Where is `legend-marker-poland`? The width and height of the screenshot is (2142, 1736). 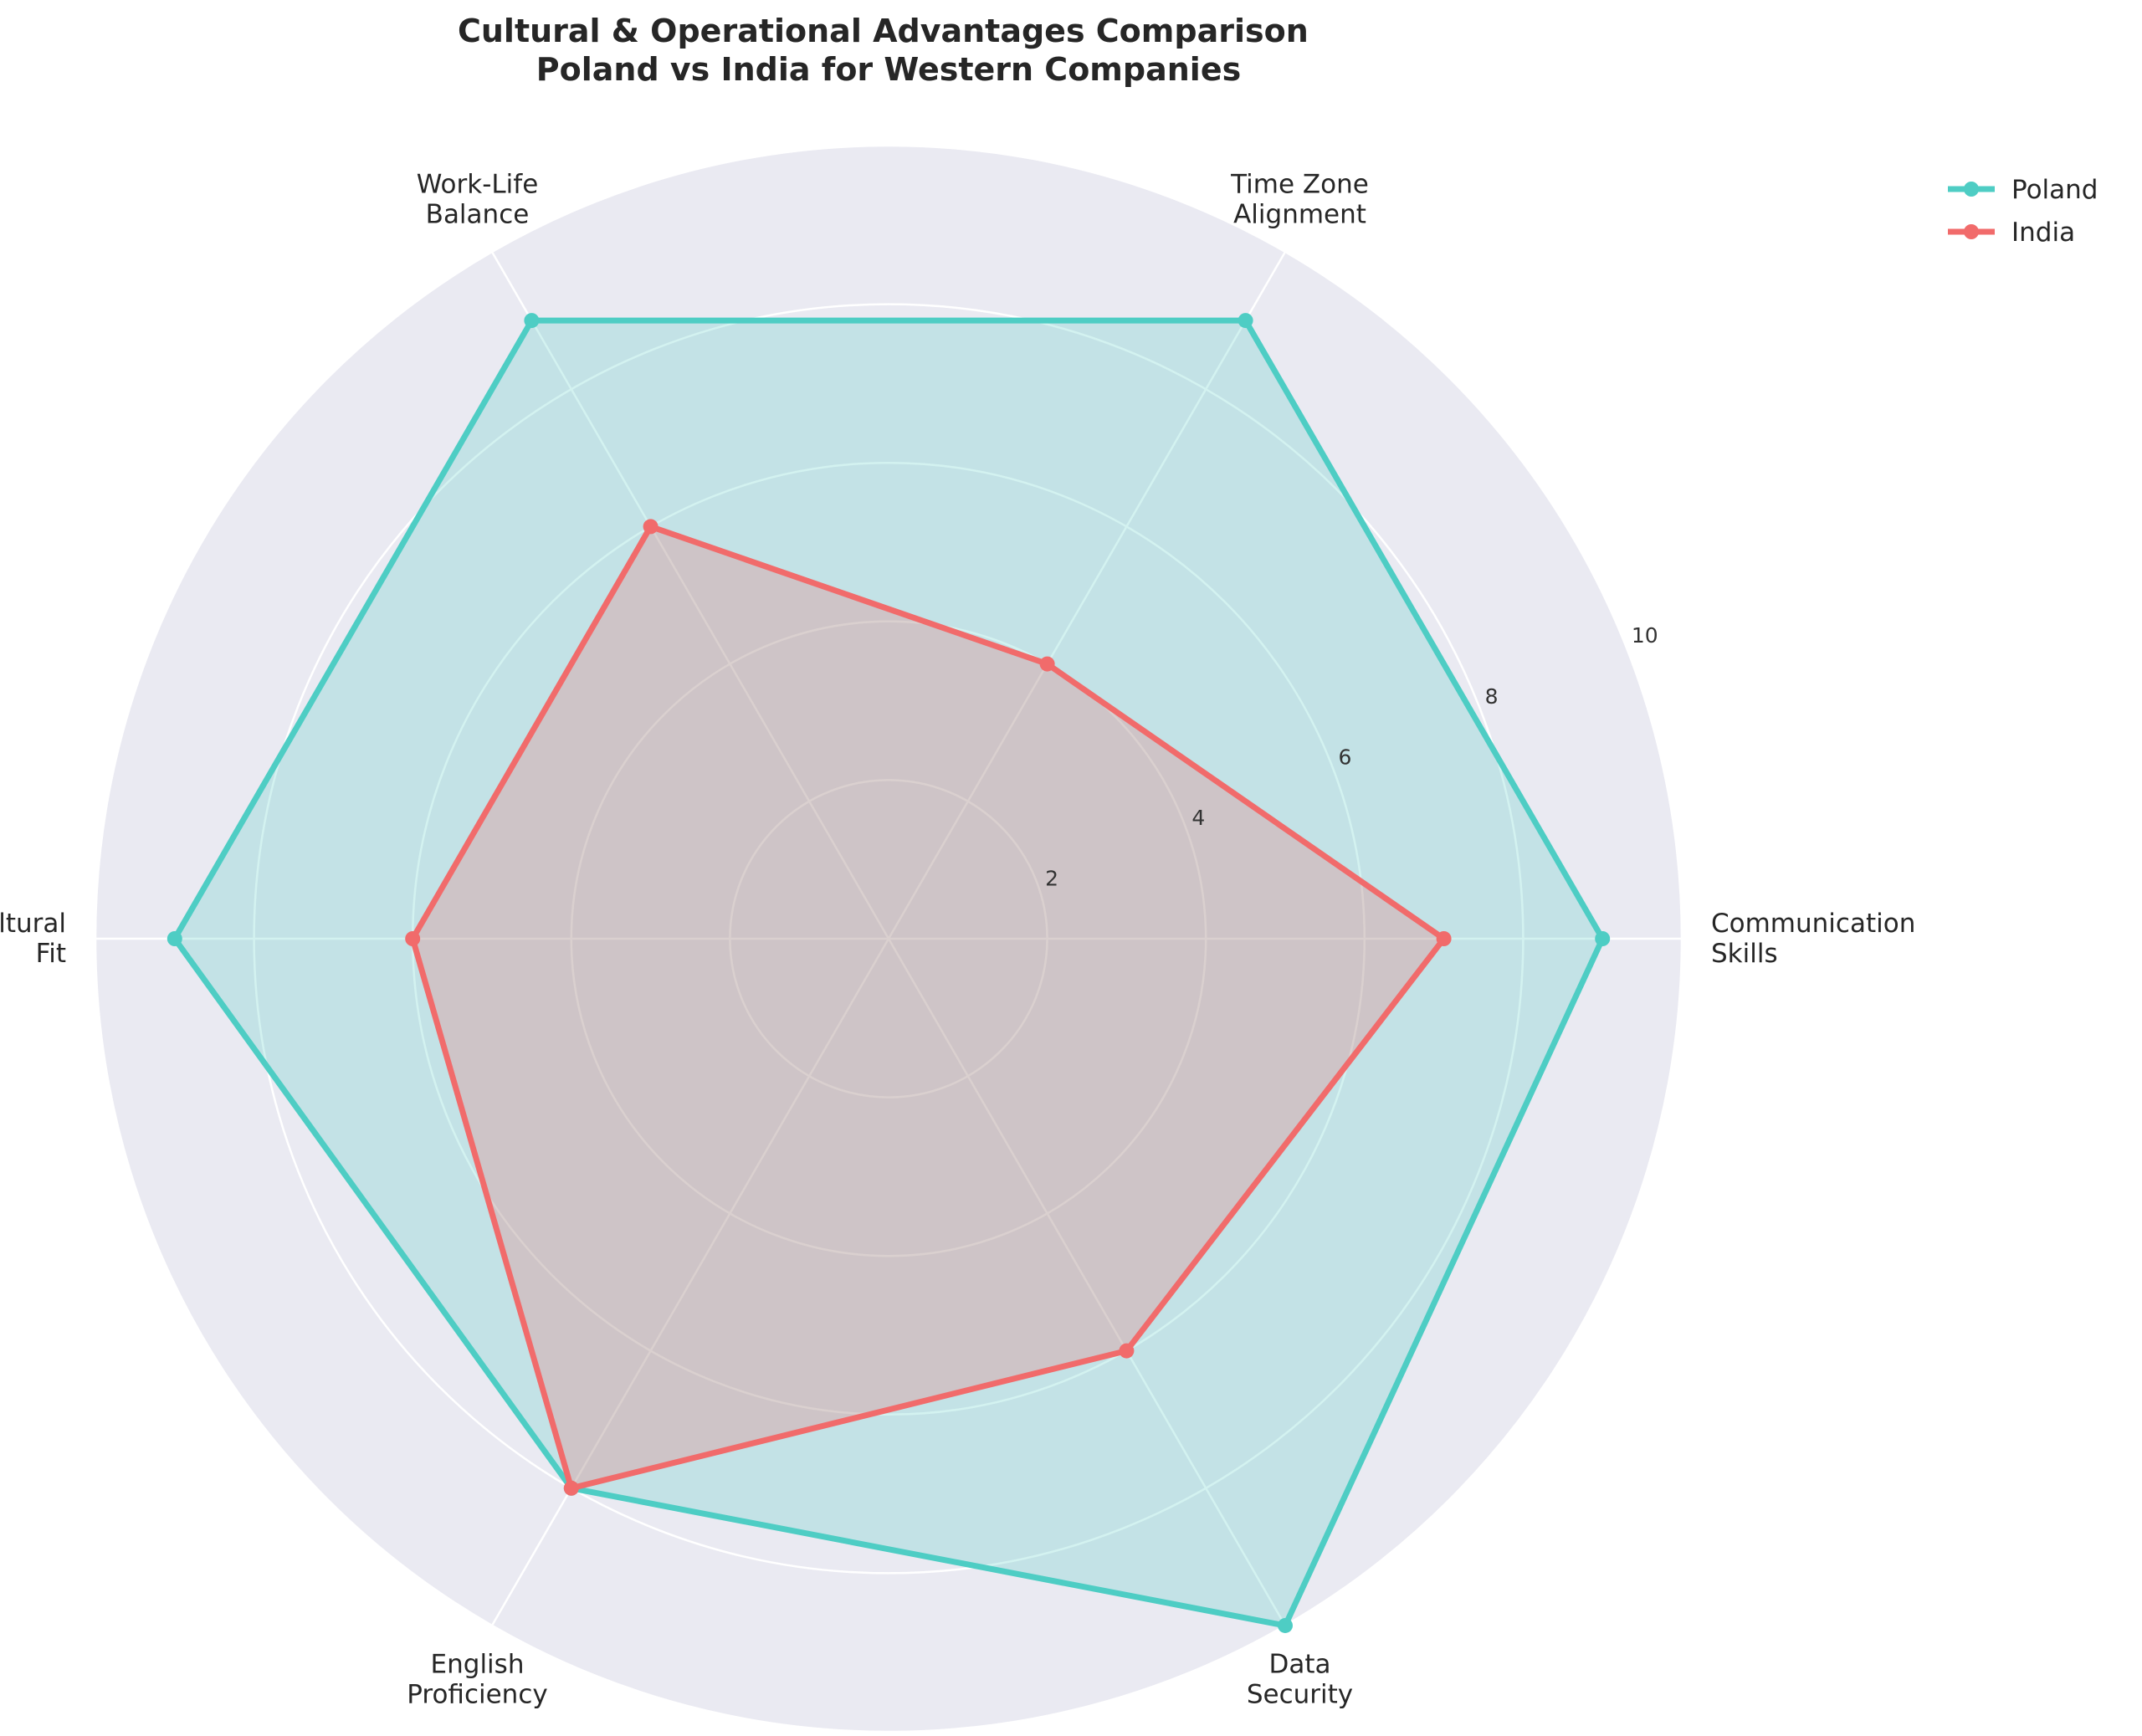
legend-marker-poland is located at coordinates (1971, 189).